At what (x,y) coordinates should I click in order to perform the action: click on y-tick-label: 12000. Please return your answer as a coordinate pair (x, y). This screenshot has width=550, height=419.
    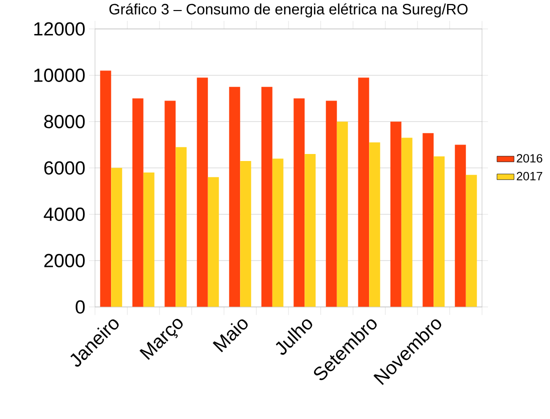
    Looking at the image, I should click on (59, 29).